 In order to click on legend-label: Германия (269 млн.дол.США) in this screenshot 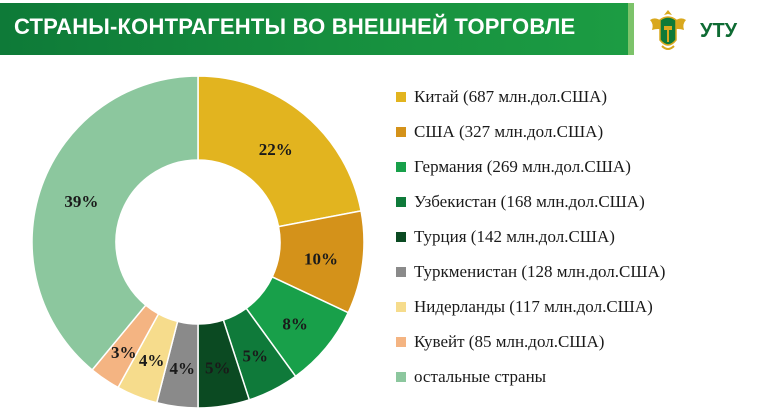, I will do `click(522, 166)`.